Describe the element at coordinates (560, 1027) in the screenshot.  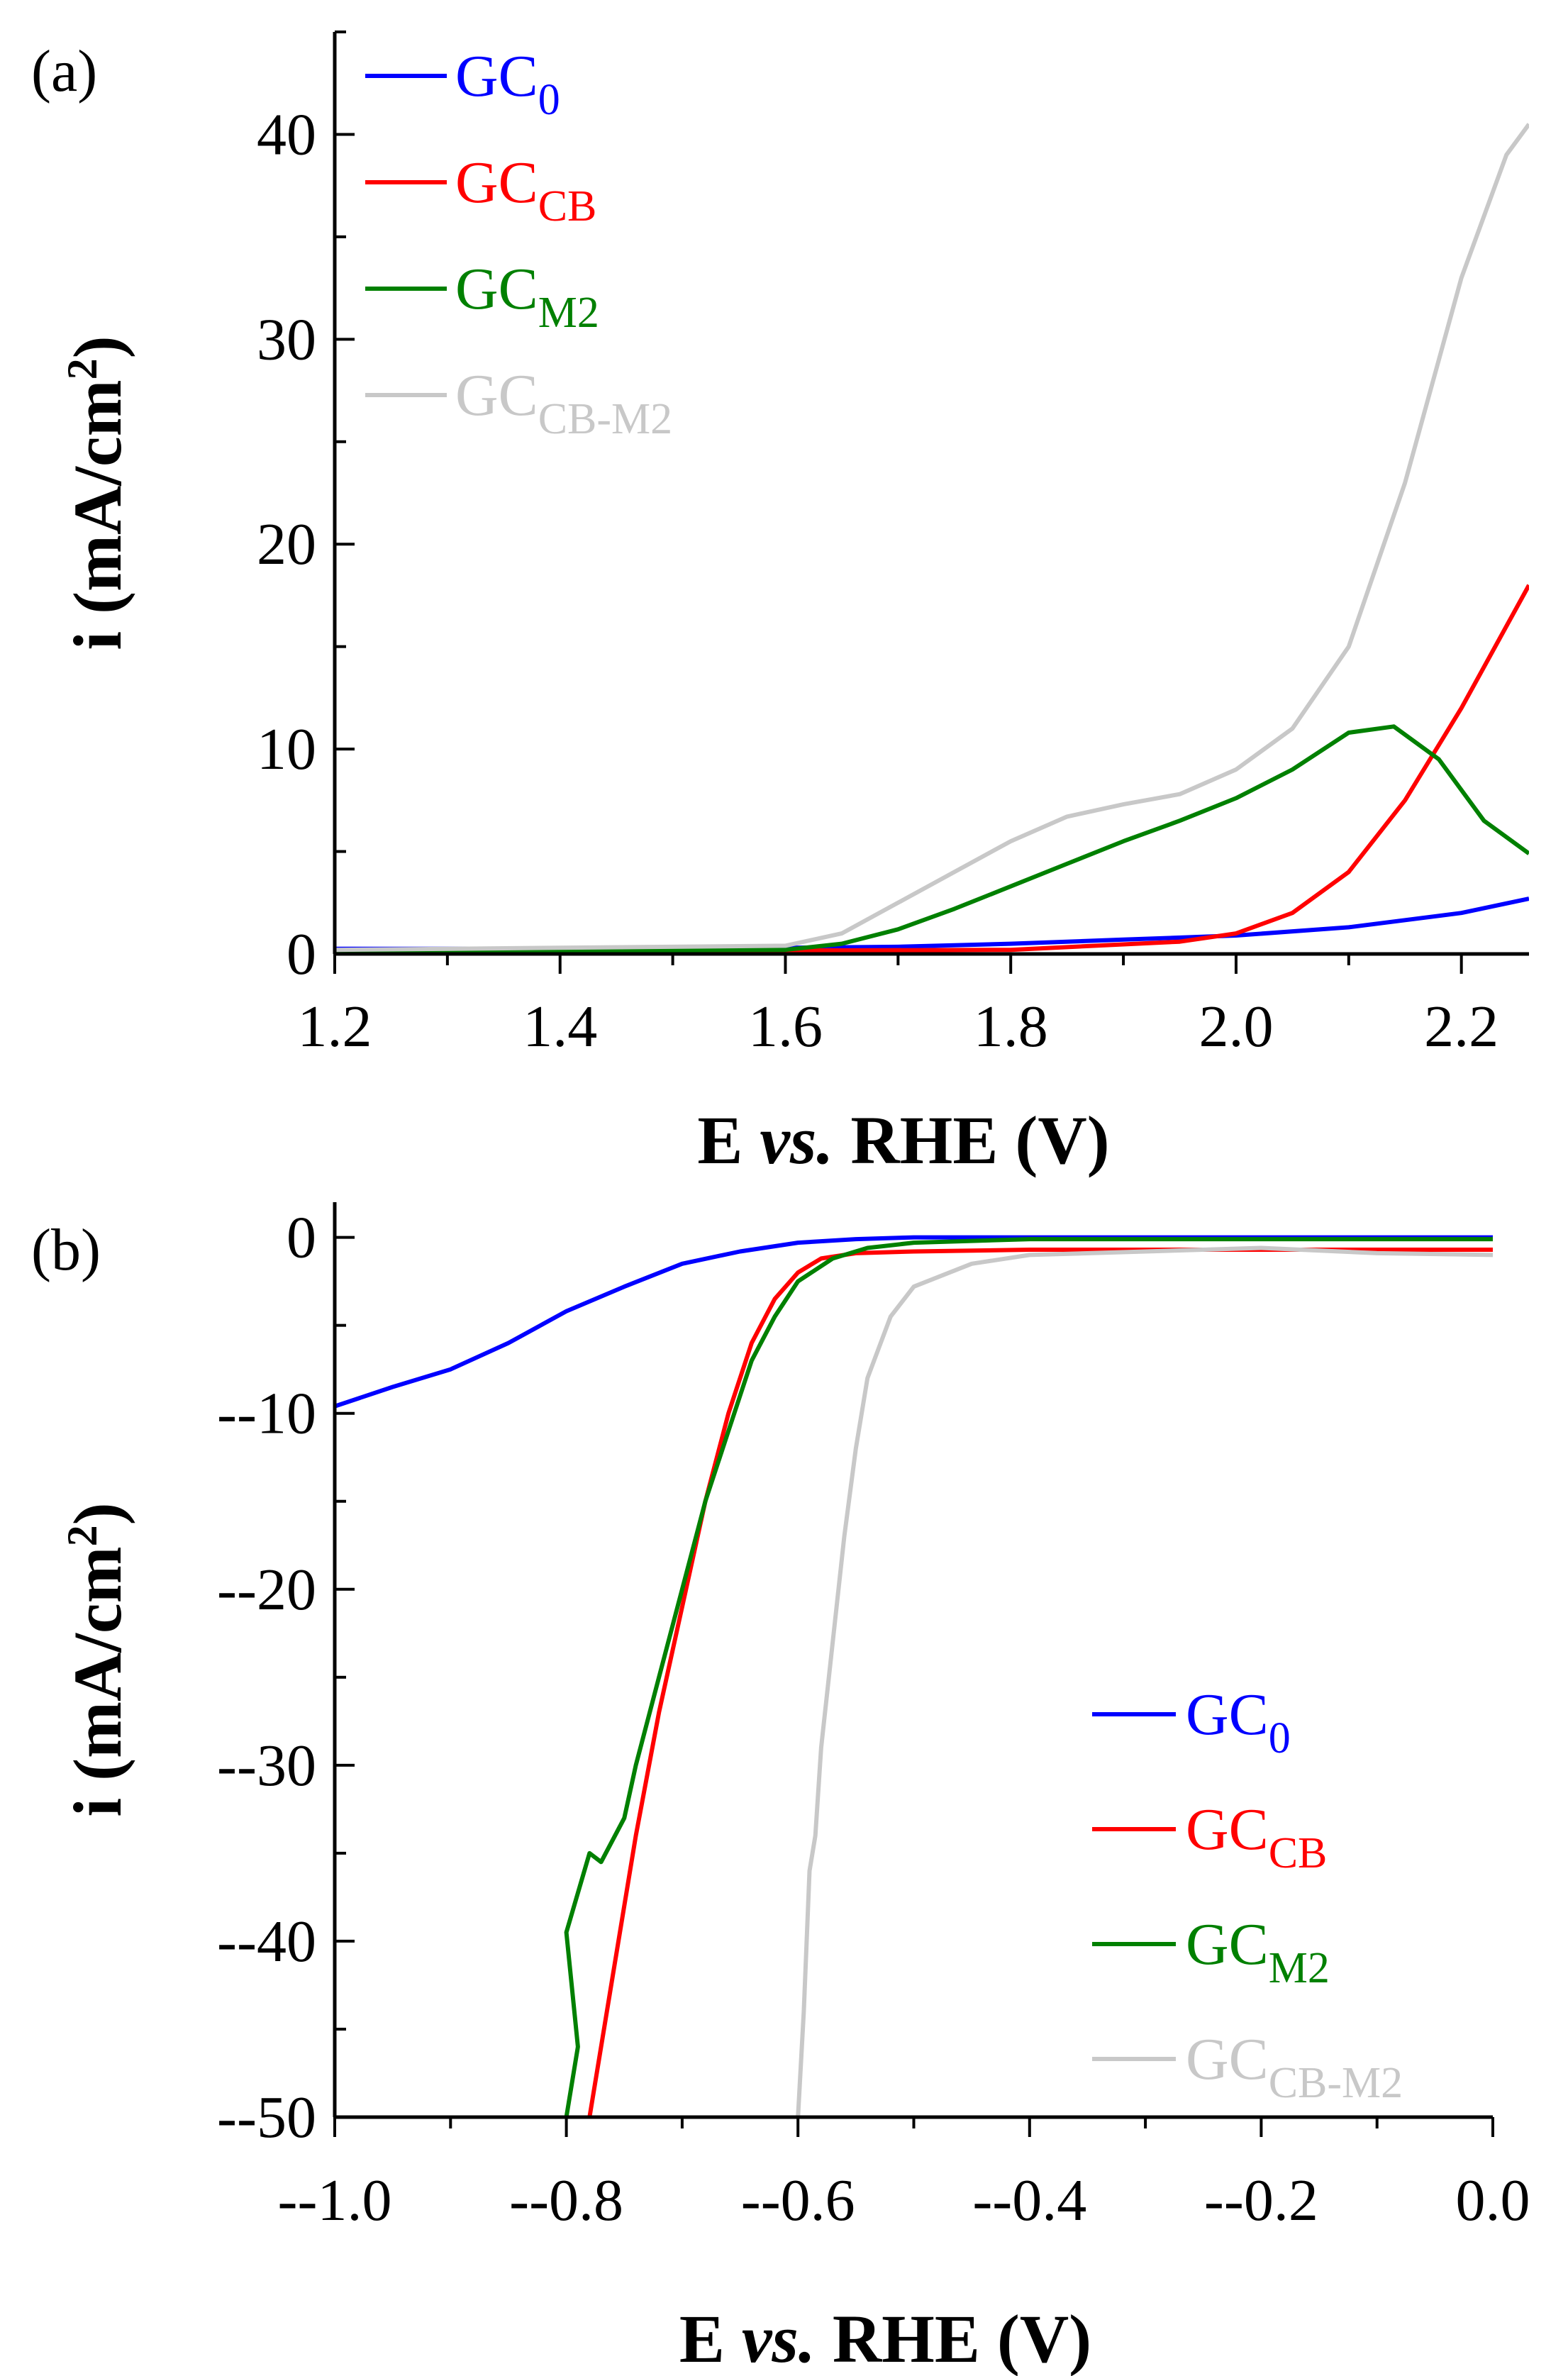
I see `x-tick-label: 1.4` at that location.